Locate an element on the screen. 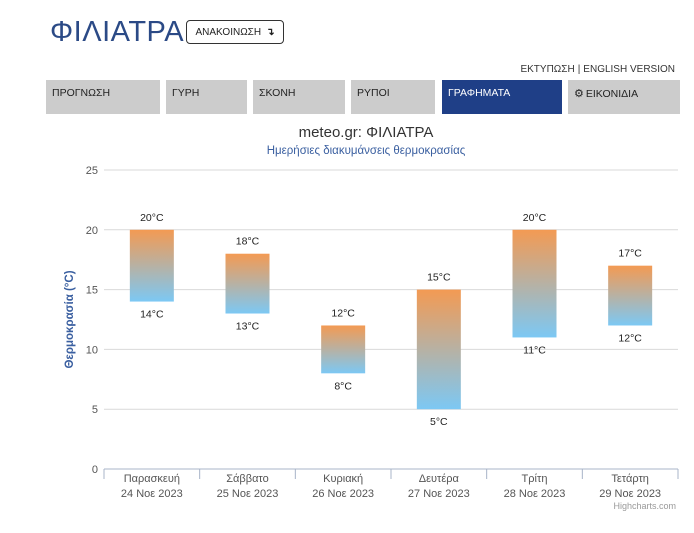 The width and height of the screenshot is (694, 533). chart-credit: Highcharts.com is located at coordinates (644, 506).